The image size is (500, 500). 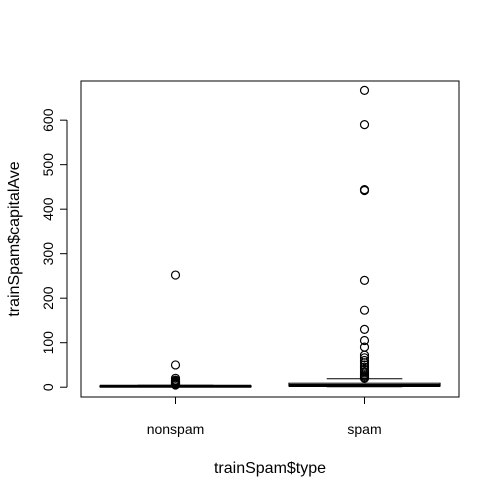 What do you see at coordinates (48, 298) in the screenshot?
I see `y-tick-label: 200` at bounding box center [48, 298].